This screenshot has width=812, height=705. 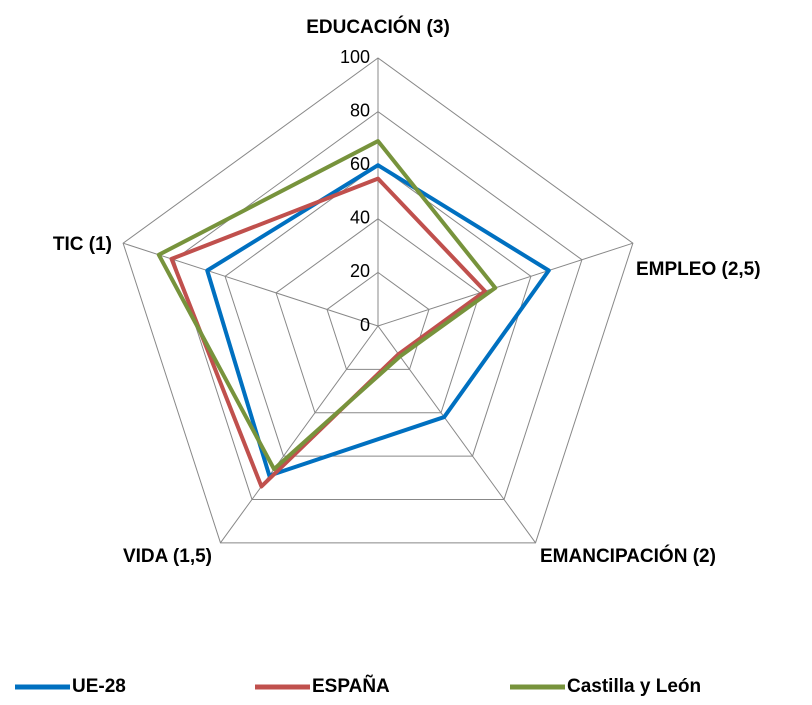 I want to click on legend-label: UE-28, so click(x=99, y=686).